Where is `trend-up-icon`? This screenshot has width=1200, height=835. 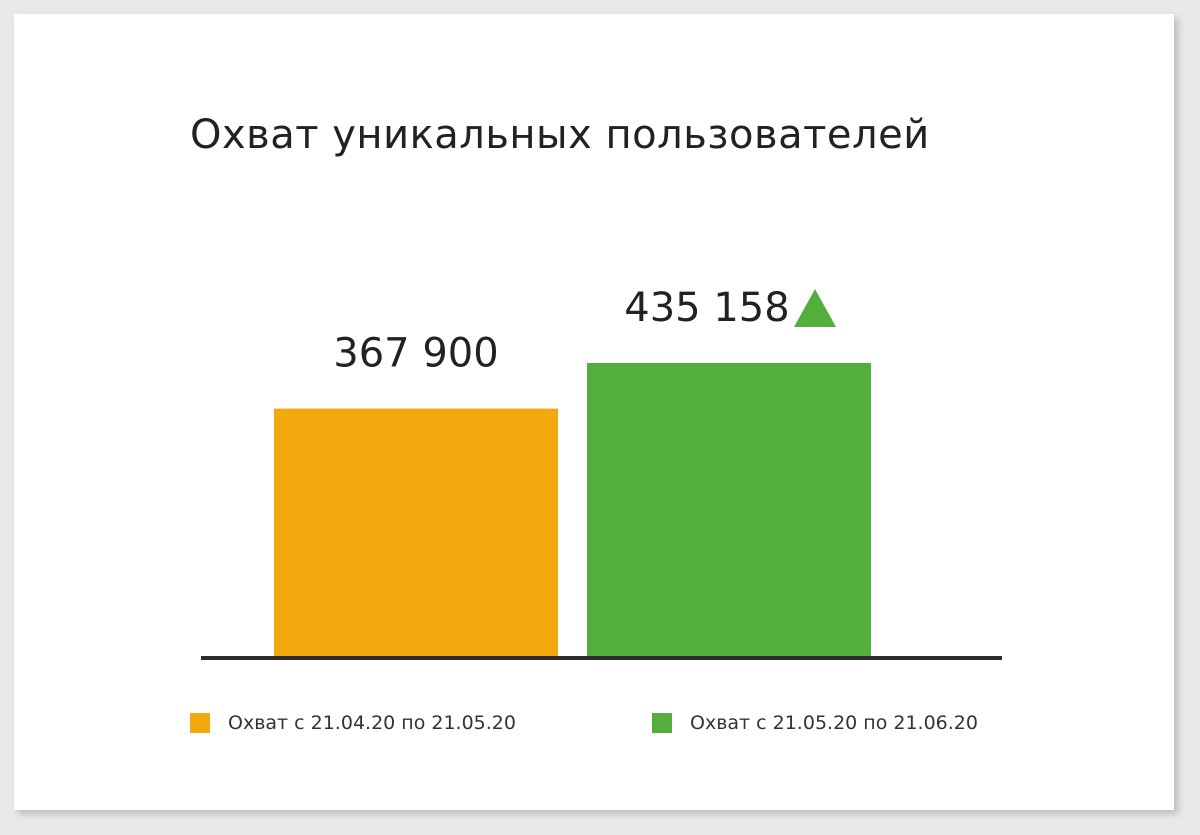
trend-up-icon is located at coordinates (815, 308).